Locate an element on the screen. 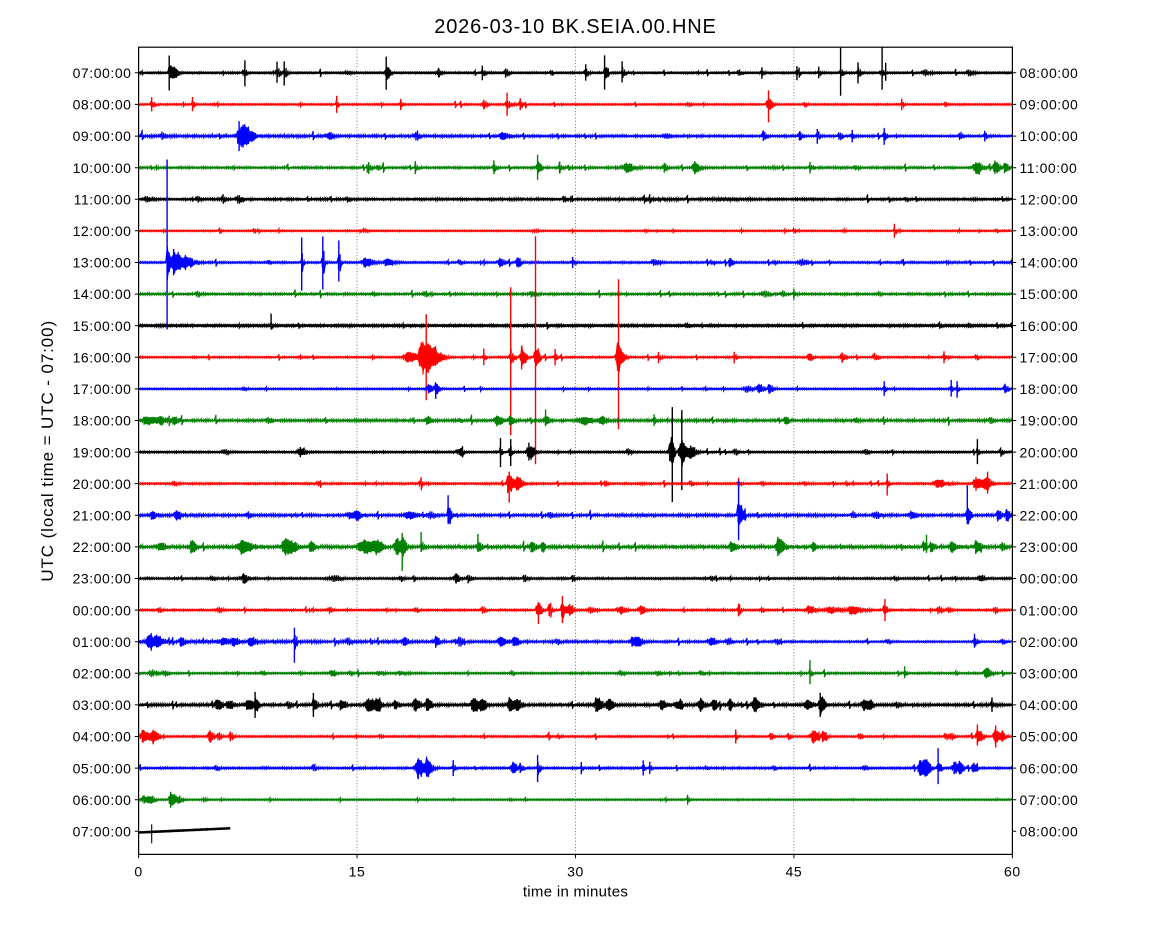 This screenshot has width=1150, height=950. svg-text: 0 is located at coordinates (138, 872).